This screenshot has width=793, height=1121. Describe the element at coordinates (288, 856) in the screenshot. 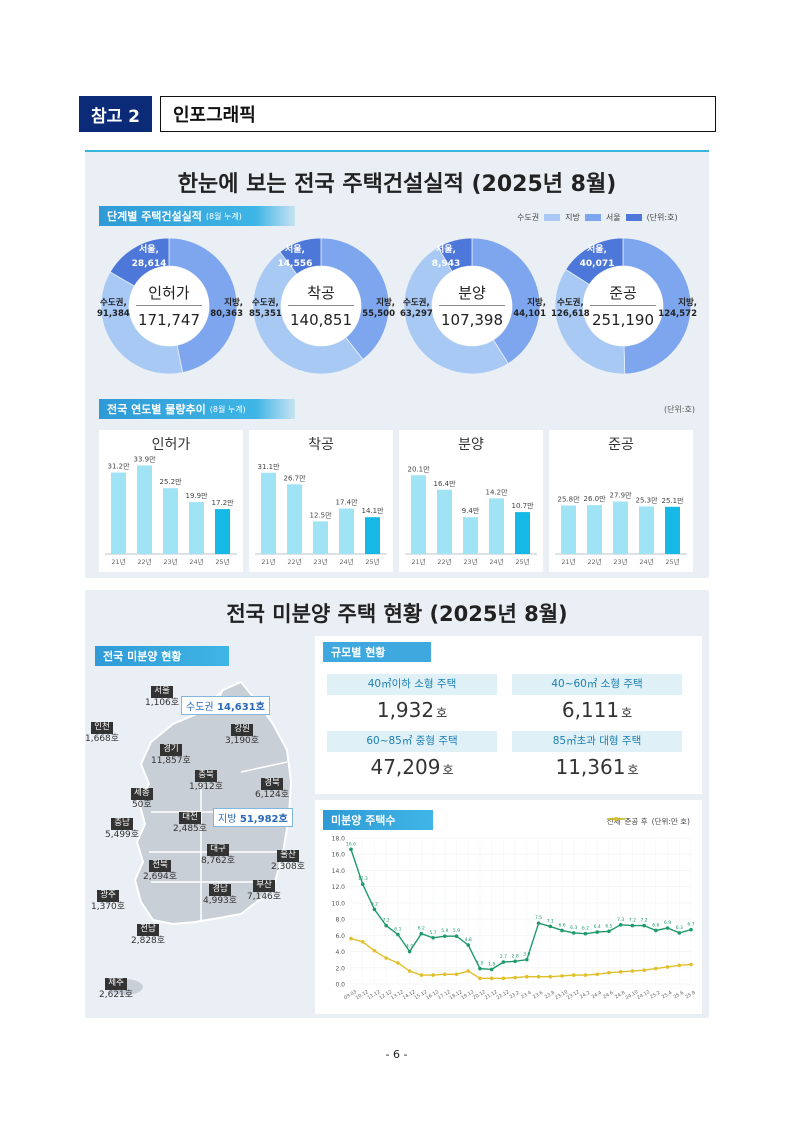

I see `region-name: 울산` at that location.